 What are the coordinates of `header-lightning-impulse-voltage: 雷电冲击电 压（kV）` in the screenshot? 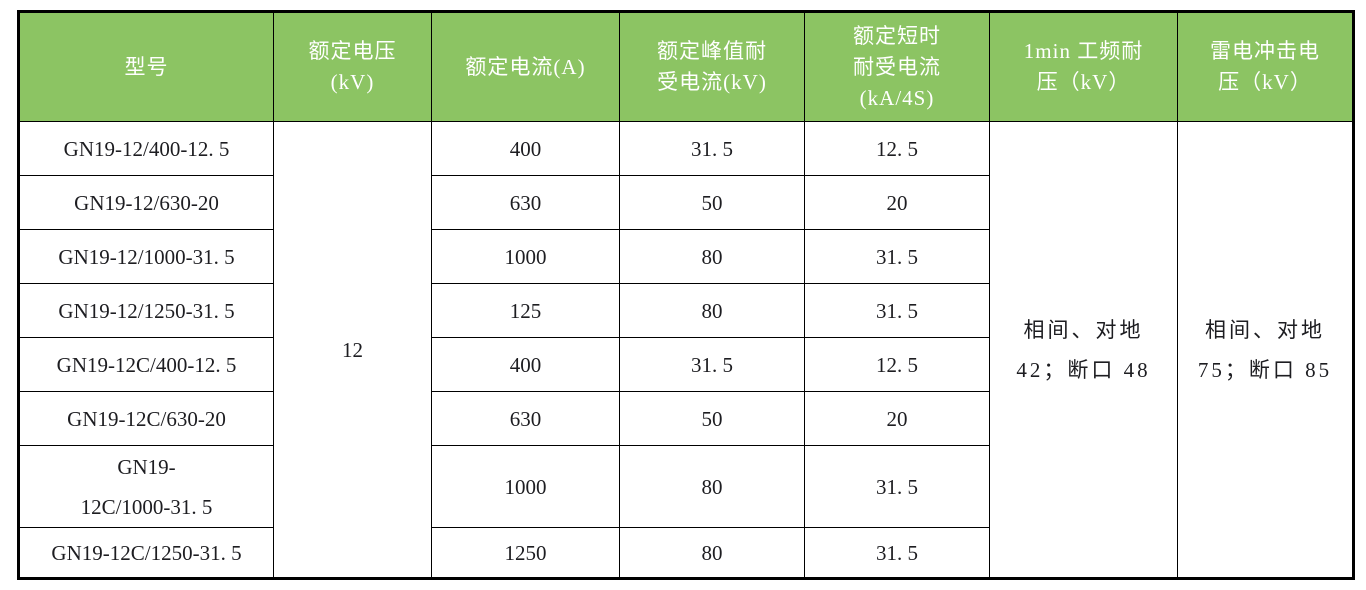 It's located at (1265, 66).